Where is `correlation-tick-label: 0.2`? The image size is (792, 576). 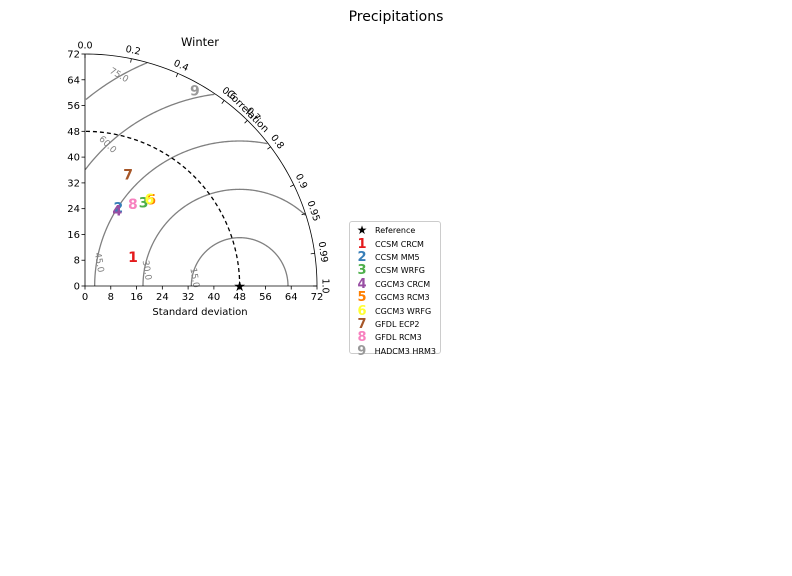
correlation-tick-label: 0.2 is located at coordinates (132, 51).